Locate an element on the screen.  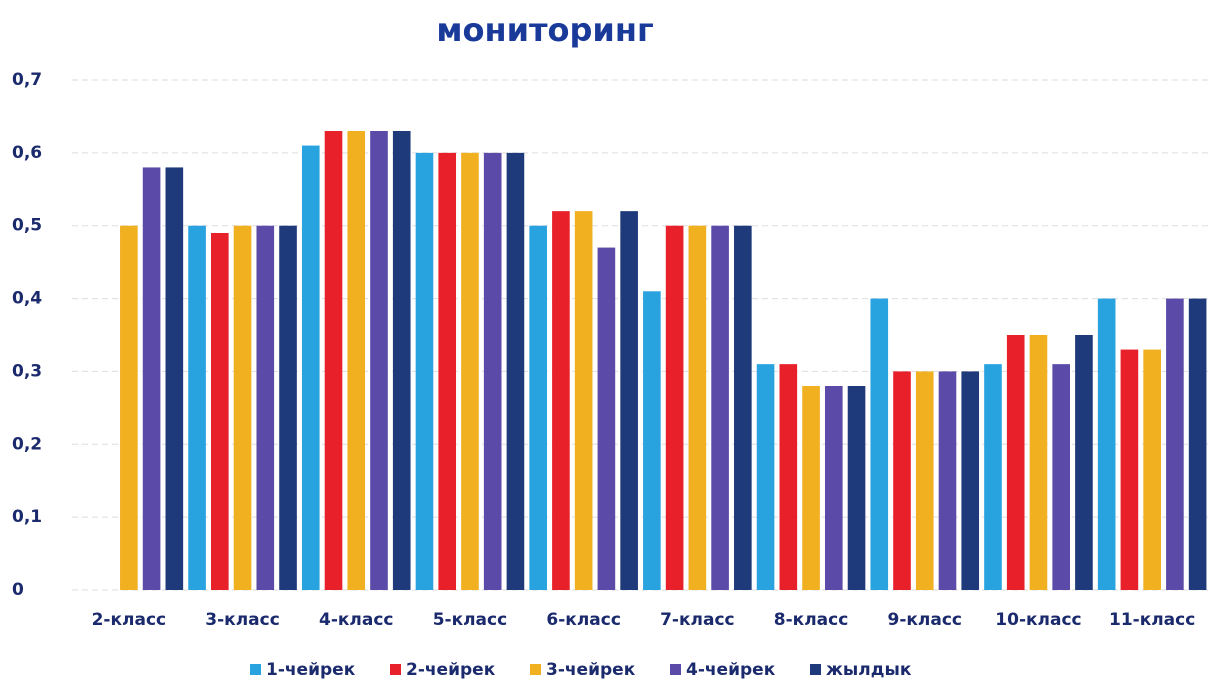
y-tick-label: 0,1 is located at coordinates (27, 517).